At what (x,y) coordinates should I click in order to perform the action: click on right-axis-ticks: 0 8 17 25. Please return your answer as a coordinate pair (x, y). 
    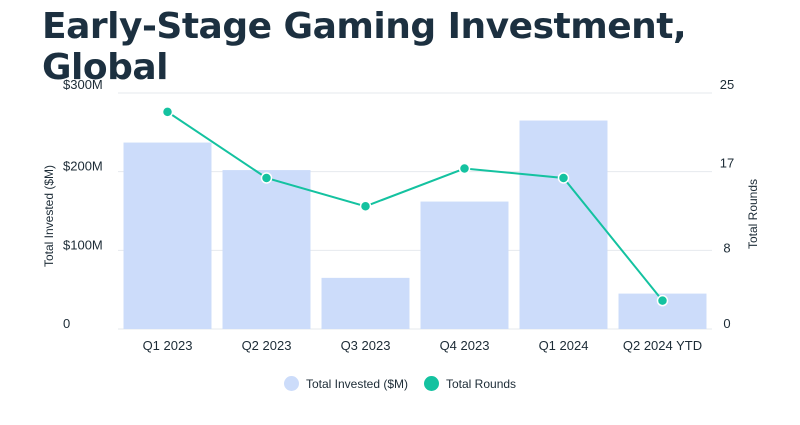
    Looking at the image, I should click on (727, 204).